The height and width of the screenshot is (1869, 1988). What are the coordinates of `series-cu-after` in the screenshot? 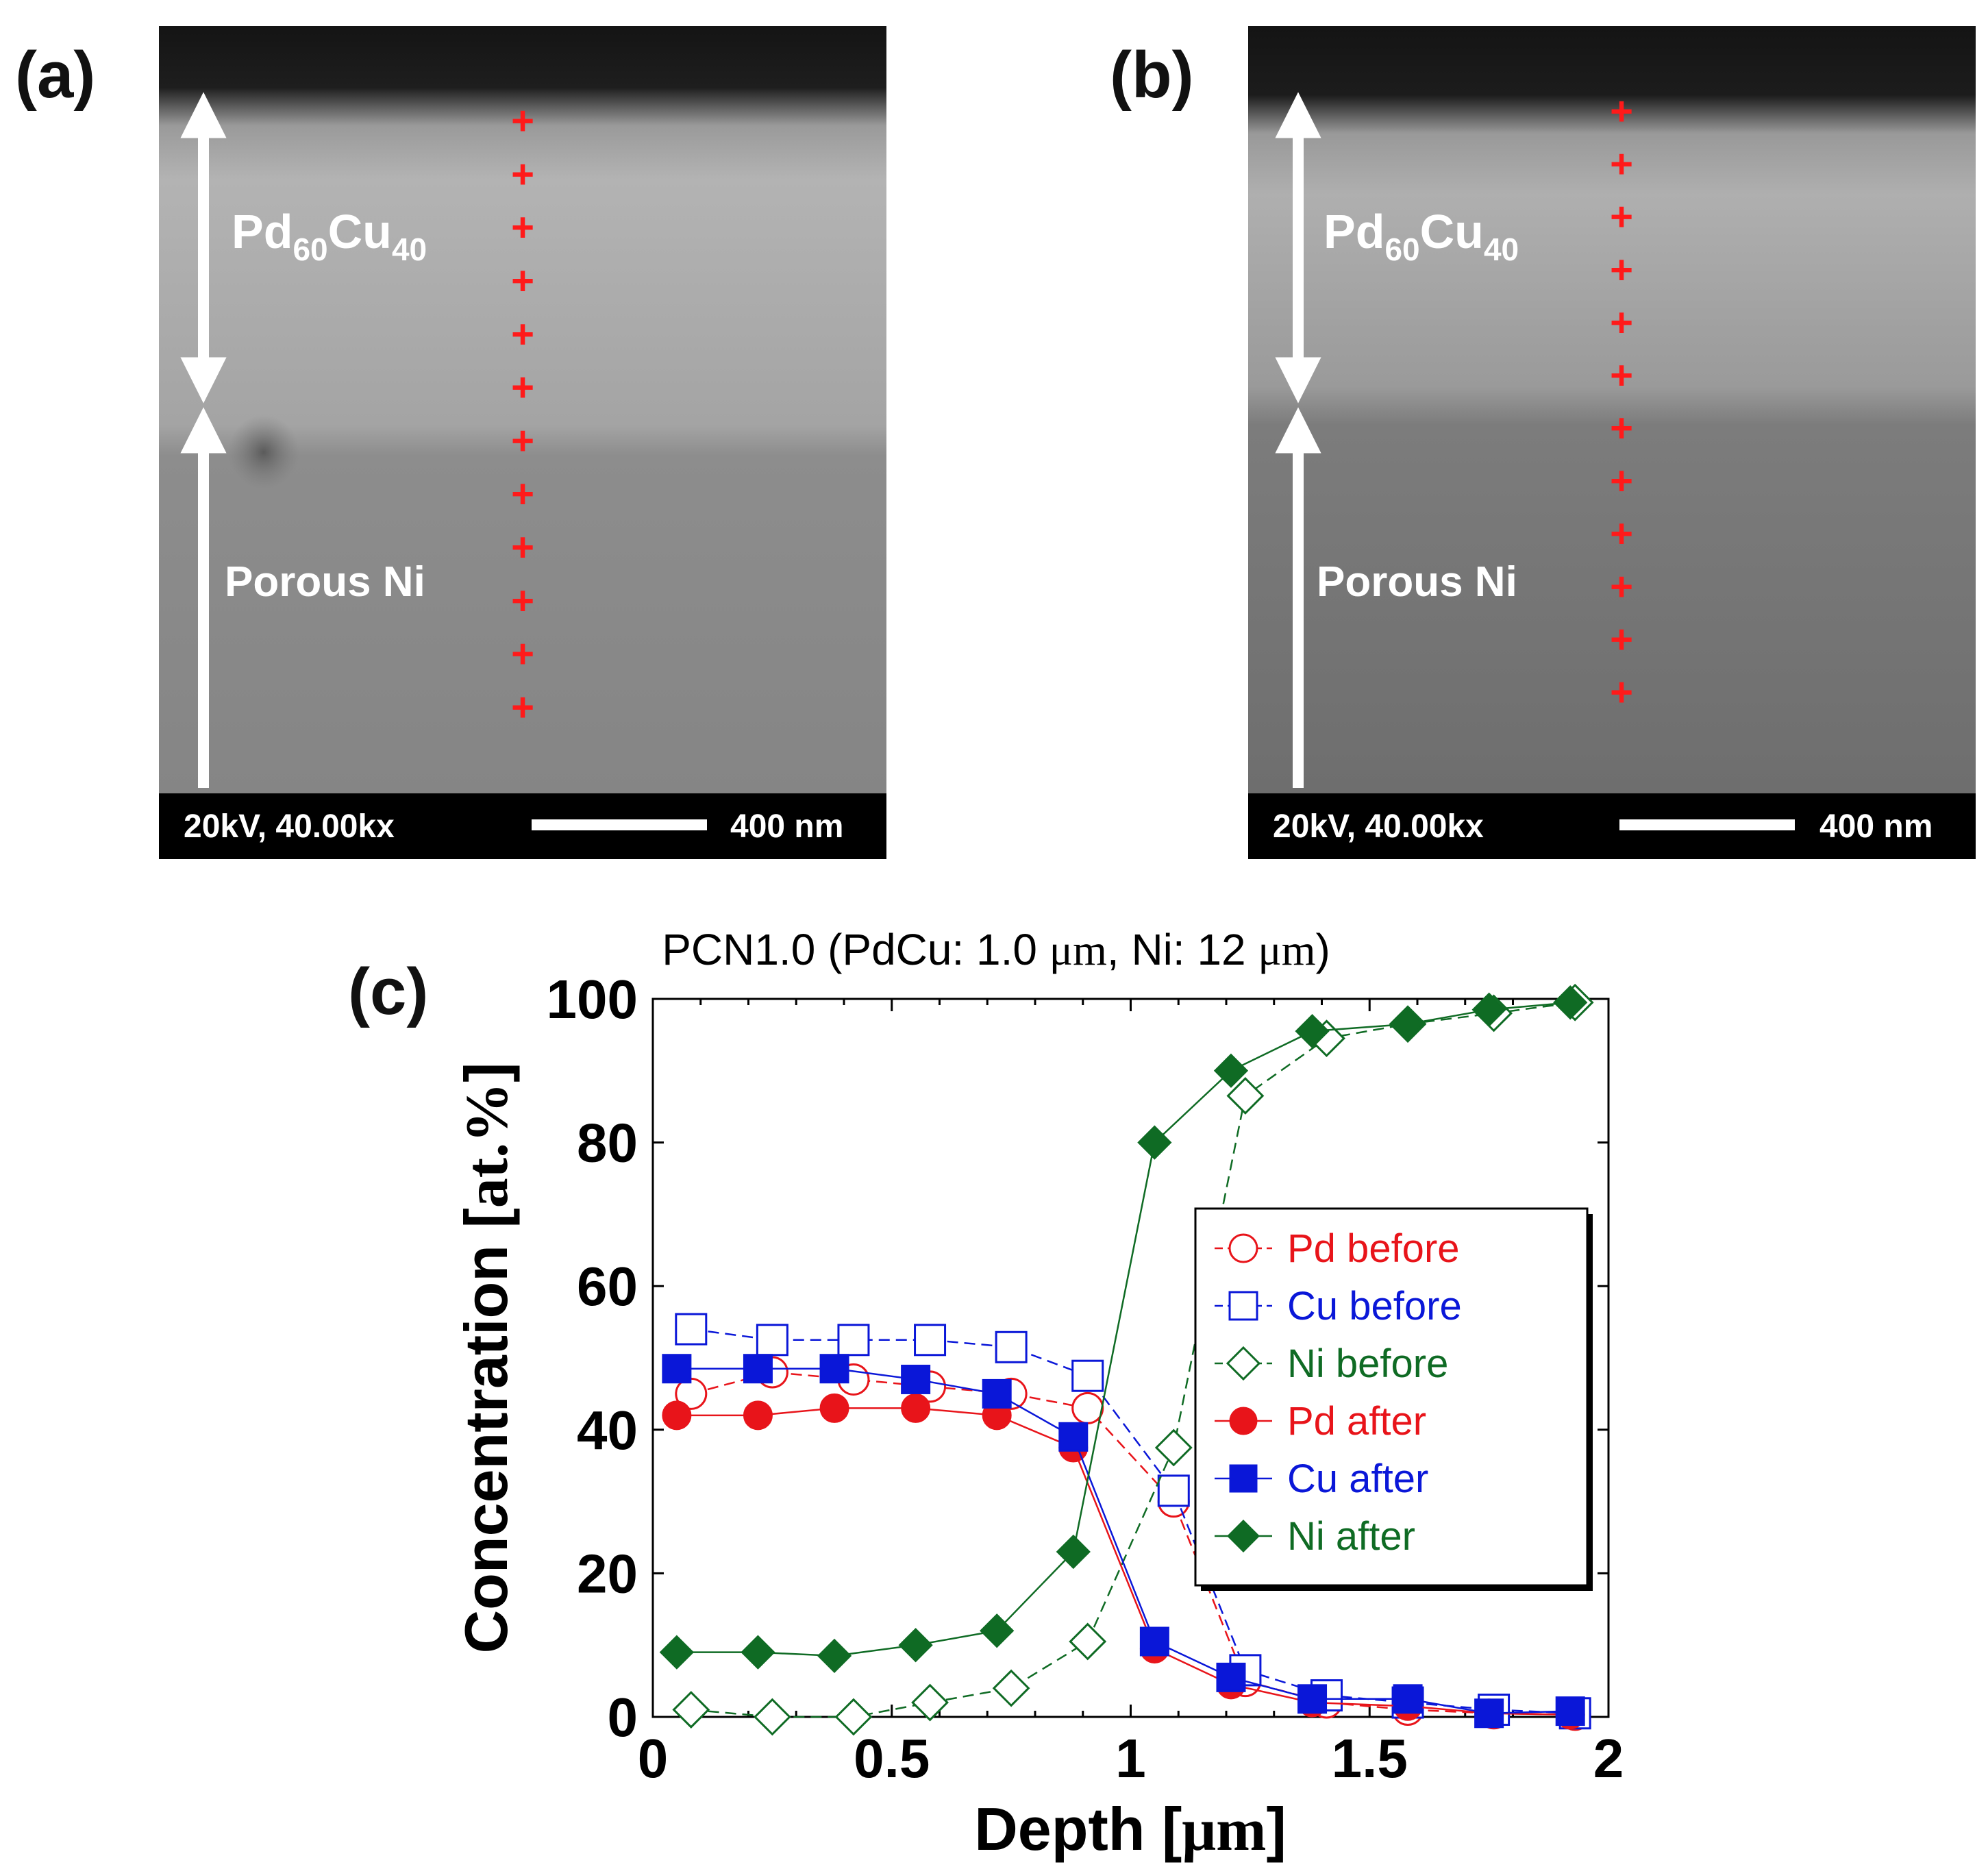 It's located at (1123, 1541).